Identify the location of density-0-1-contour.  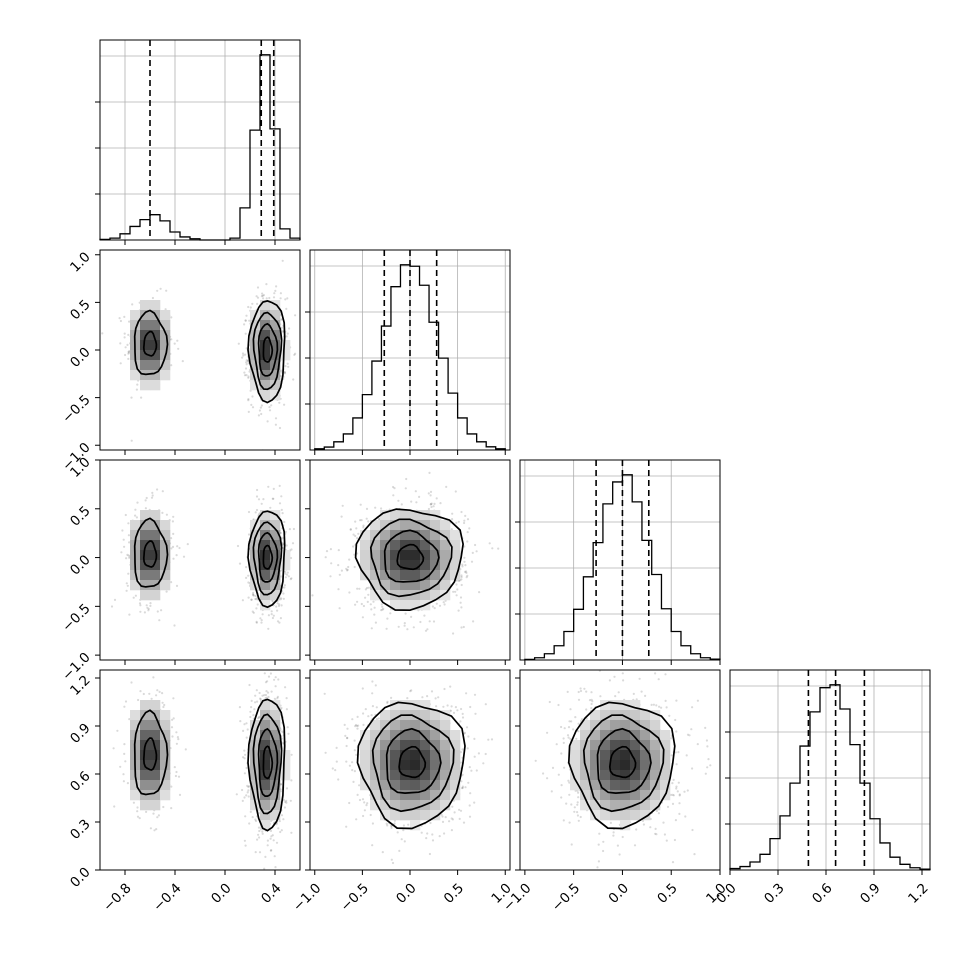
(268, 349).